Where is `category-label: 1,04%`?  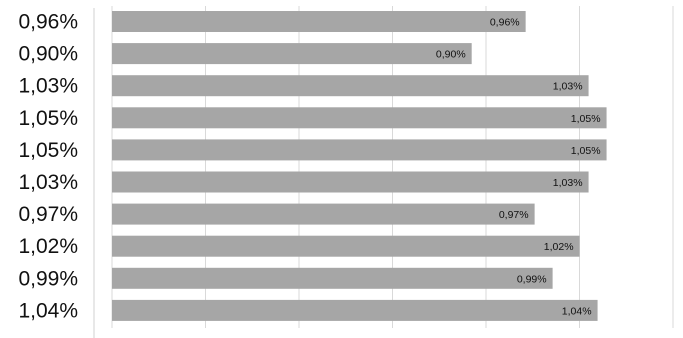 category-label: 1,04% is located at coordinates (48, 310).